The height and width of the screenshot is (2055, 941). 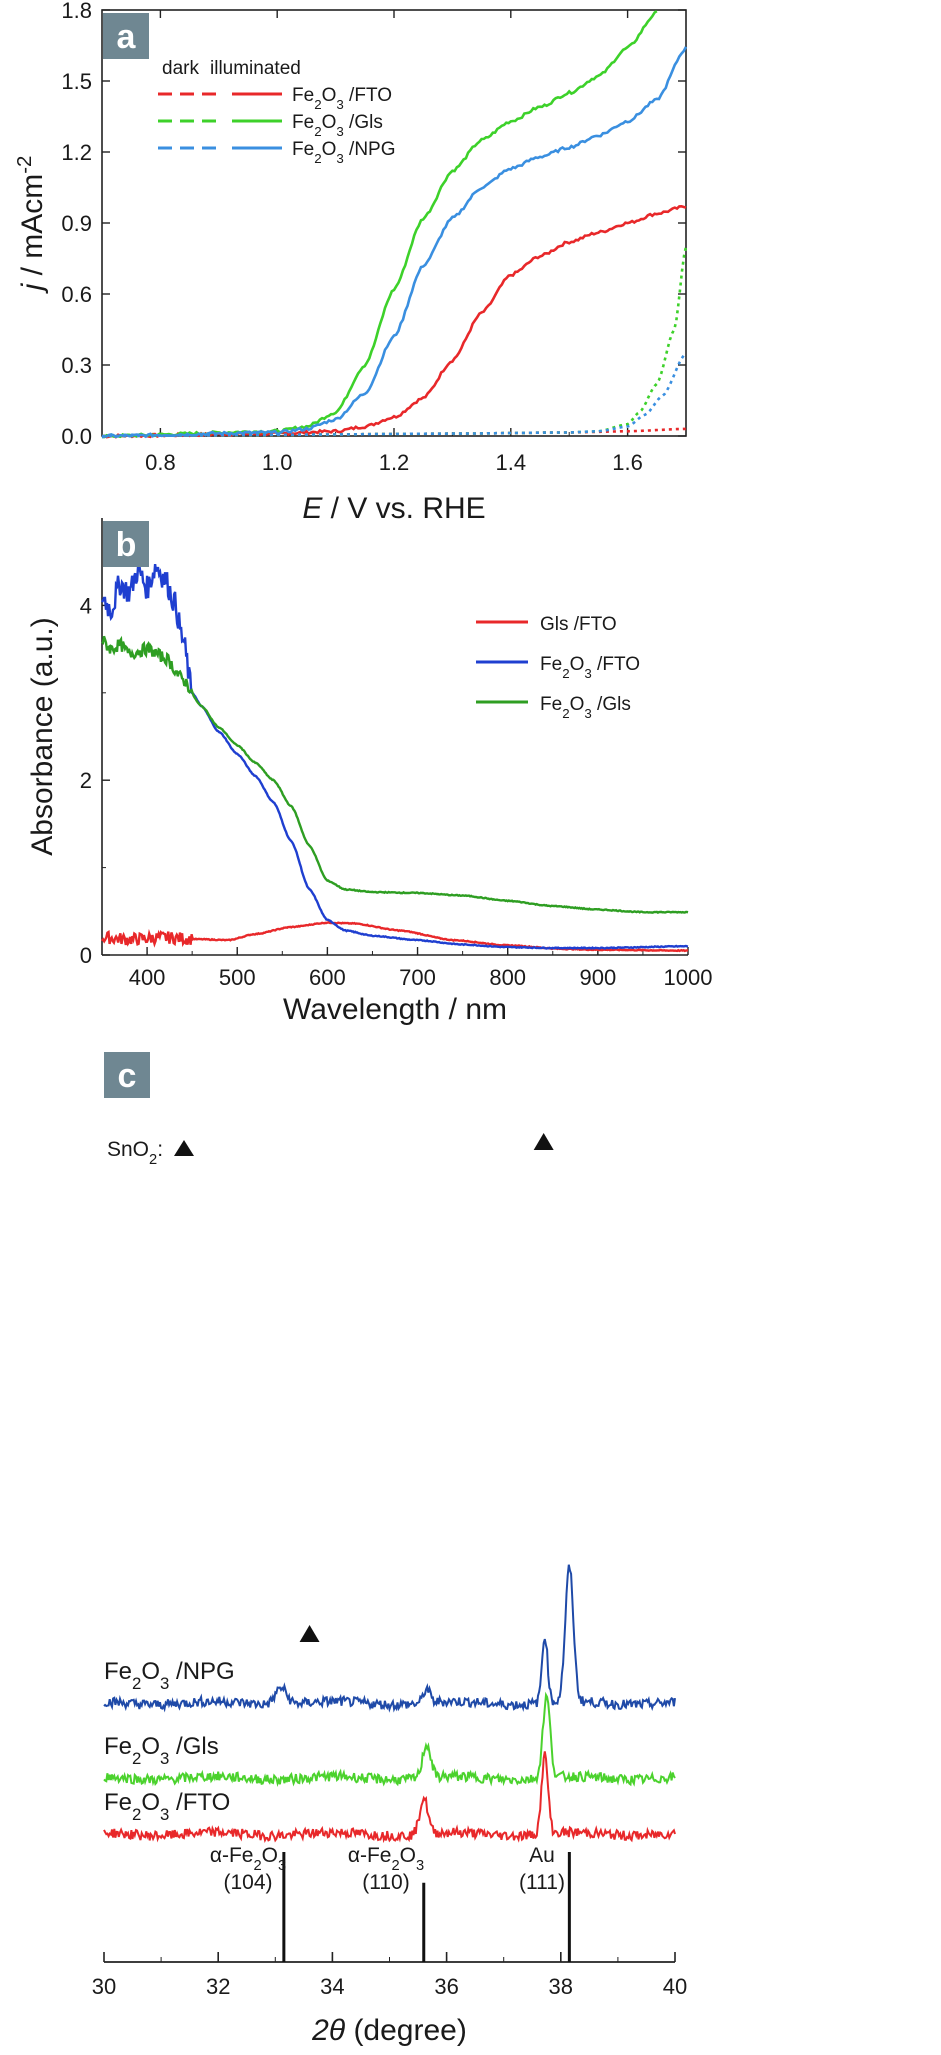 I want to click on panel-c-badge, so click(x=127, y=1075).